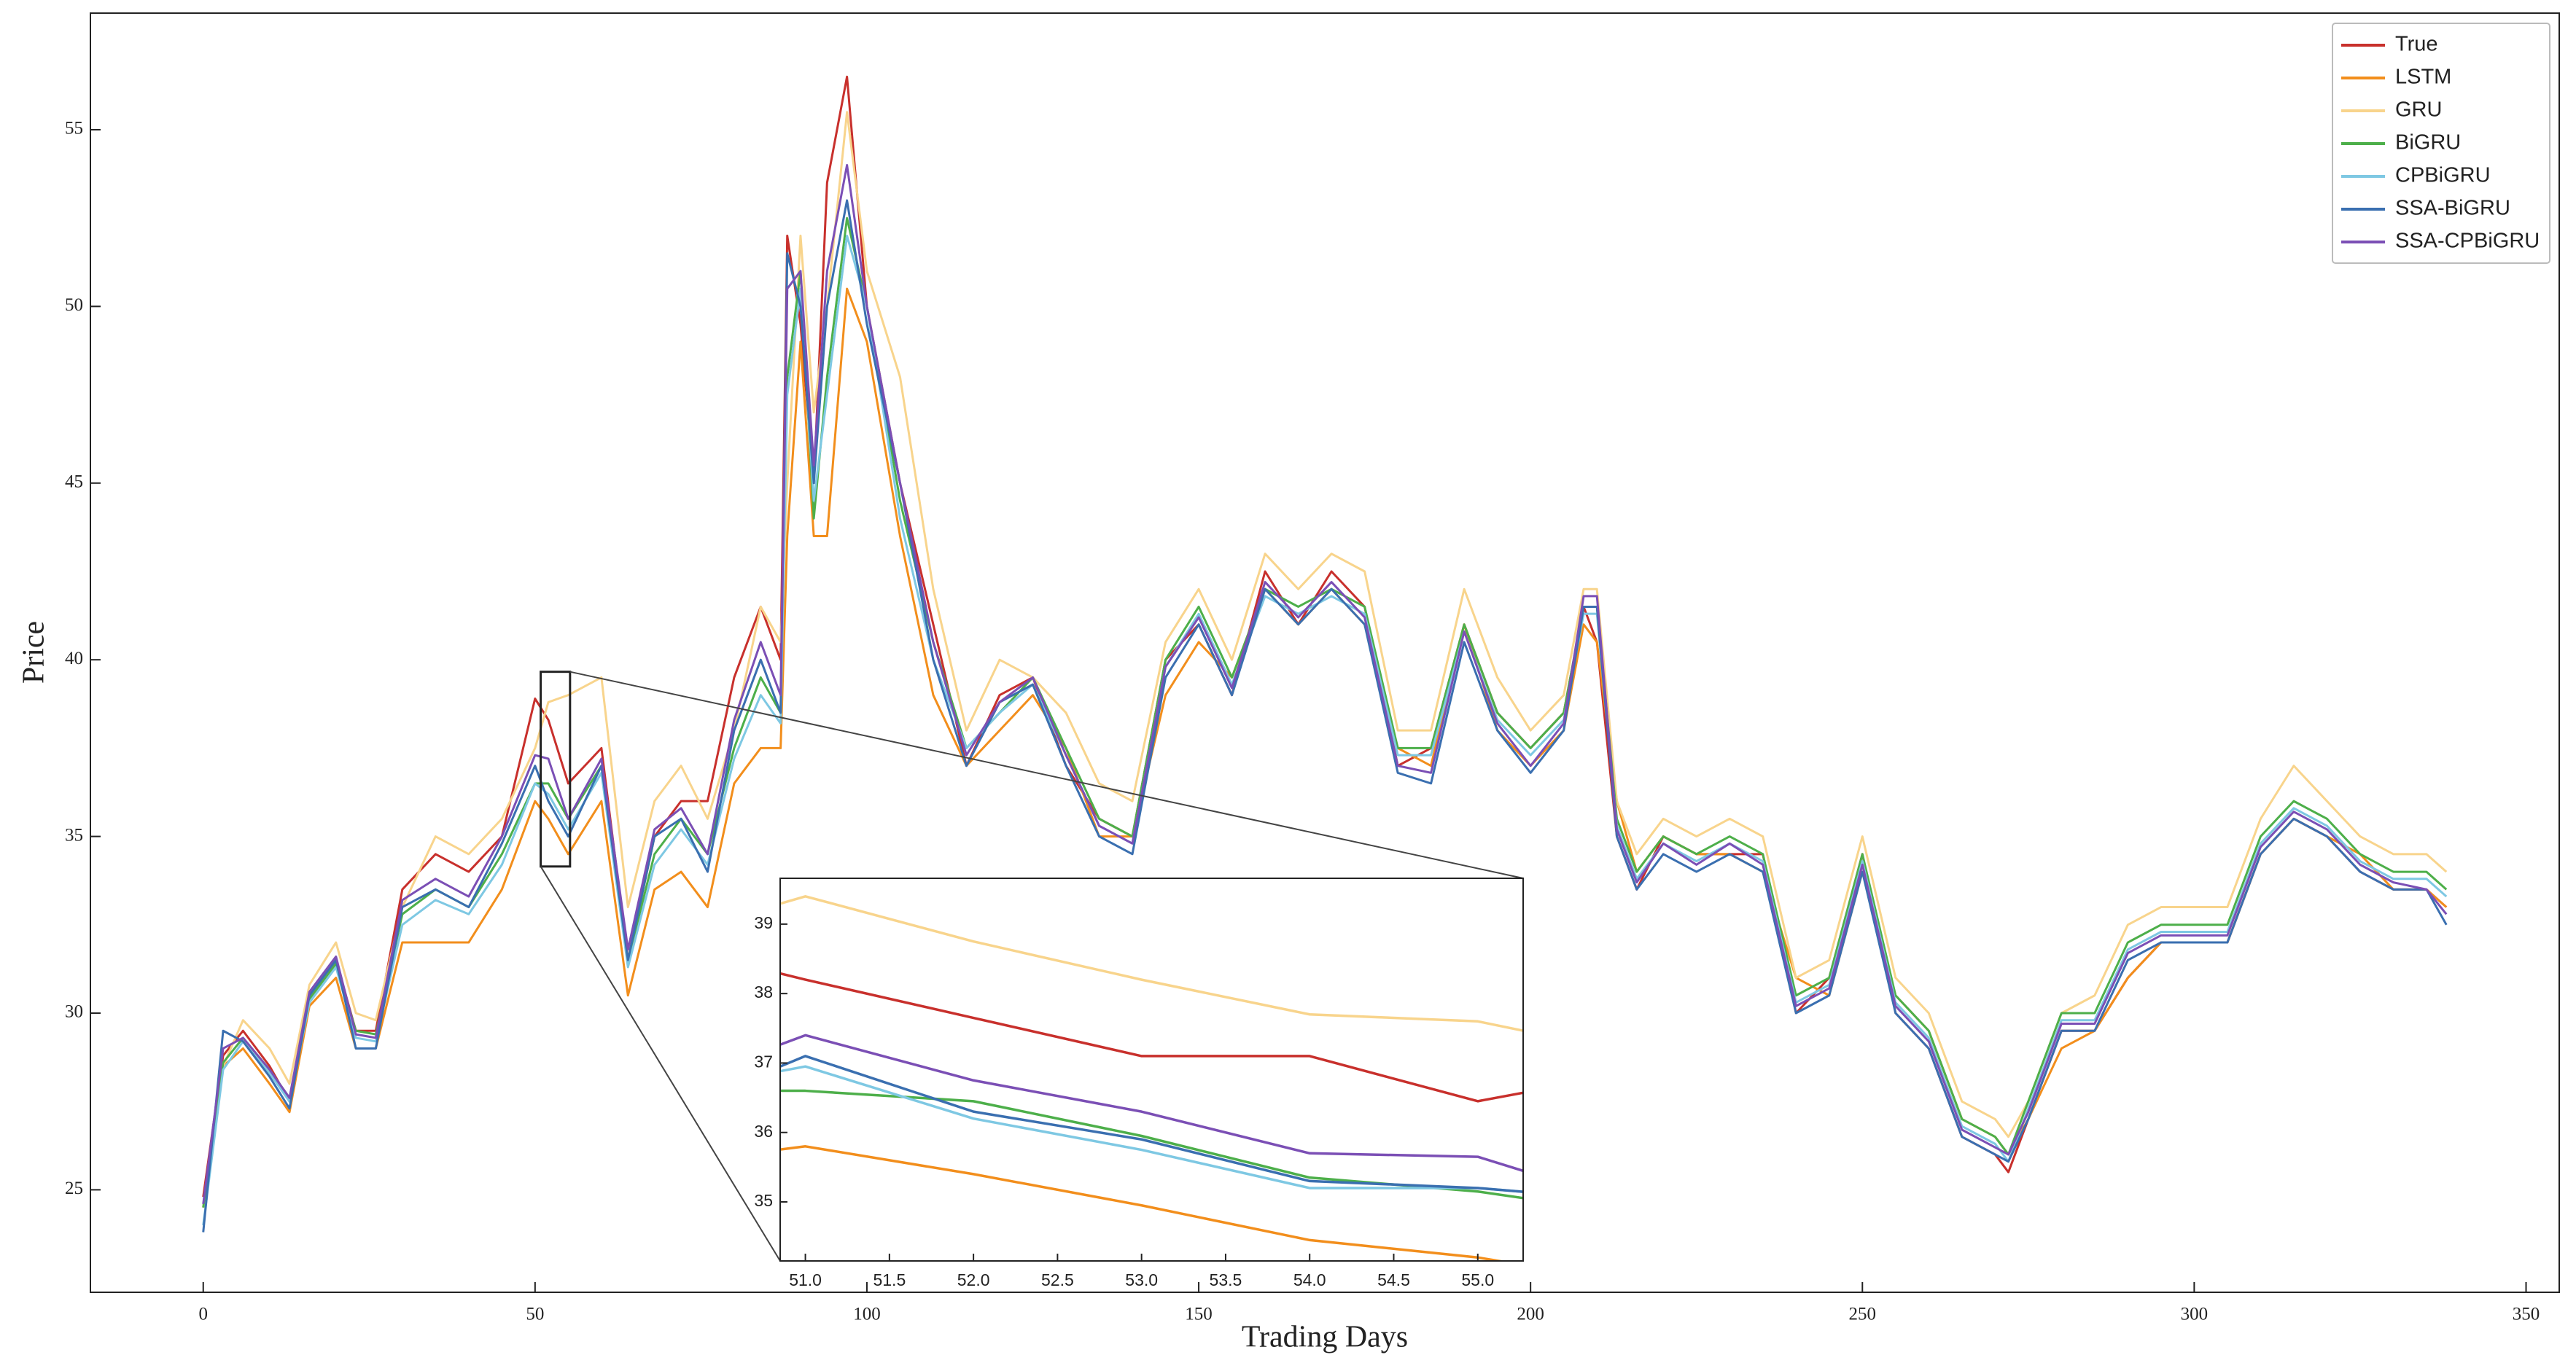 This screenshot has width=2576, height=1371. Describe the element at coordinates (1530, 1314) in the screenshot. I see `x-tick-label: 200` at that location.